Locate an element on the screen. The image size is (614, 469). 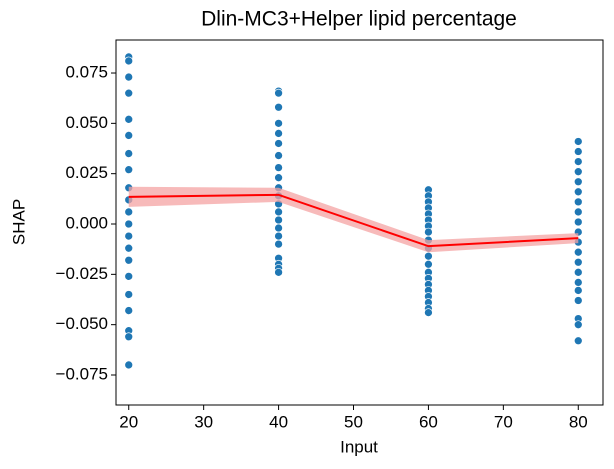
y-tick-label: 0.025 is located at coordinates (86, 172).